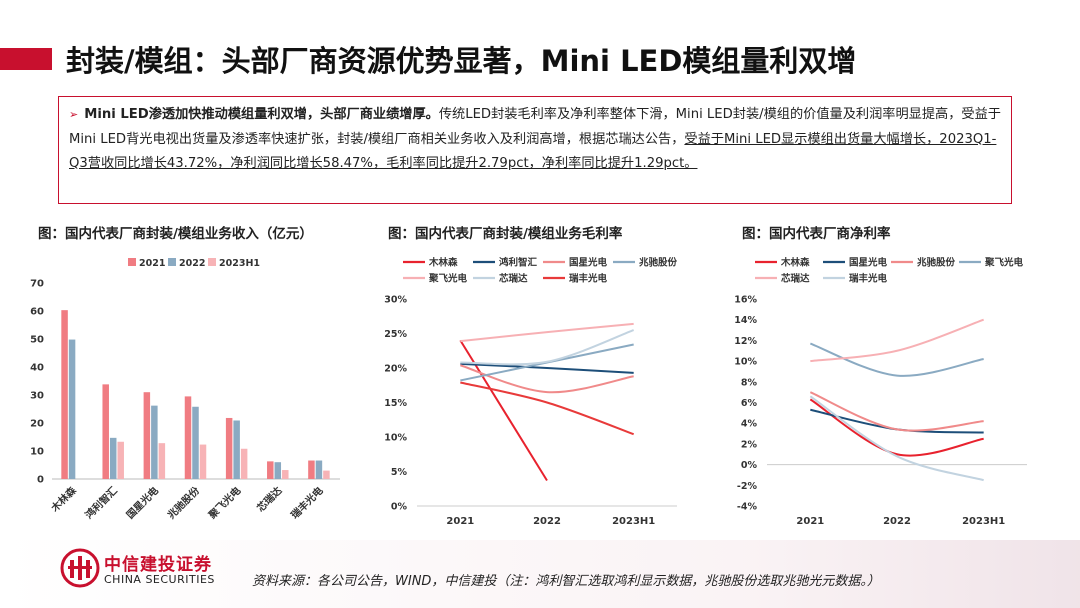 The image size is (1080, 608). I want to click on bar-2021-瑞丰光电, so click(311, 469).